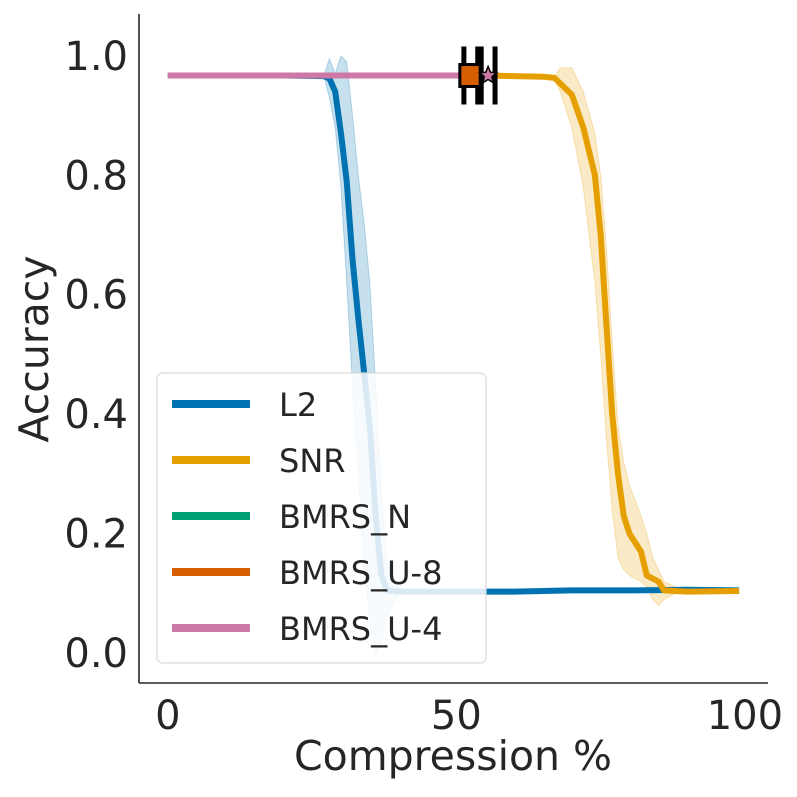 The image size is (797, 797). I want to click on y-tick-label: 1.0, so click(96, 57).